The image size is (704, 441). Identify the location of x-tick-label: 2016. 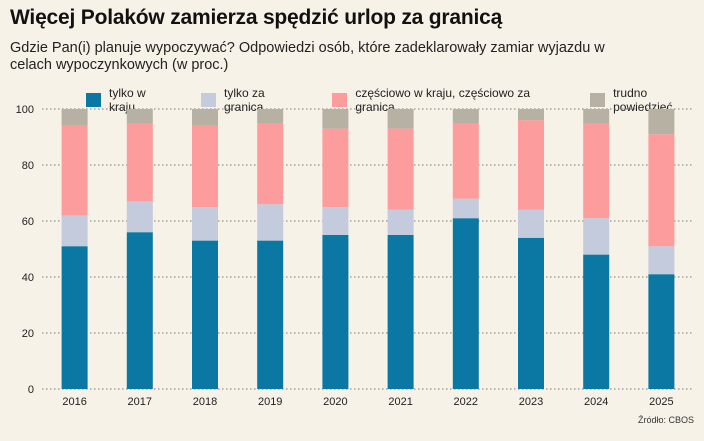
(74, 402).